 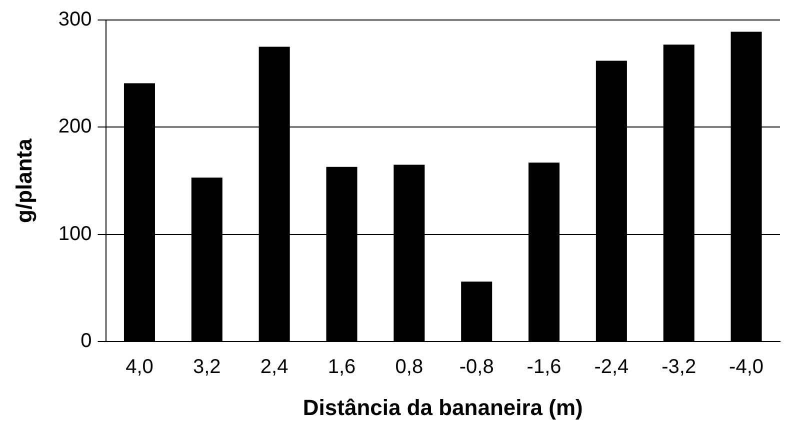 I want to click on y-tick-label: 100, so click(x=75, y=233).